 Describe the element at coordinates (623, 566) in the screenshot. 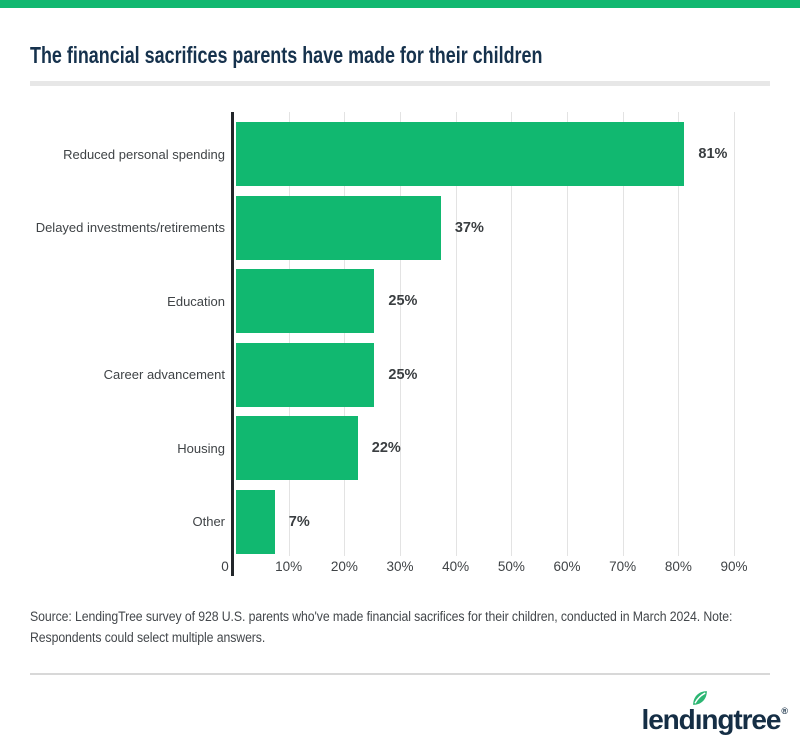

I see `x-tick-label: 70%` at that location.